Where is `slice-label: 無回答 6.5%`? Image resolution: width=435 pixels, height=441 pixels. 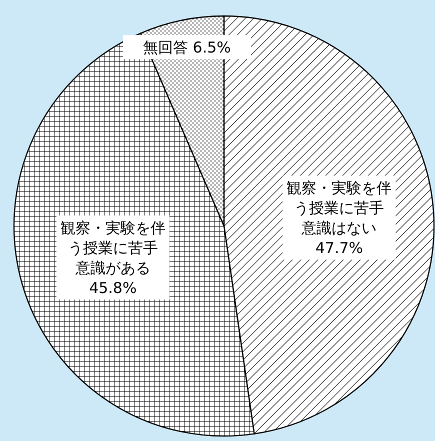 slice-label: 無回答 6.5% is located at coordinates (187, 47).